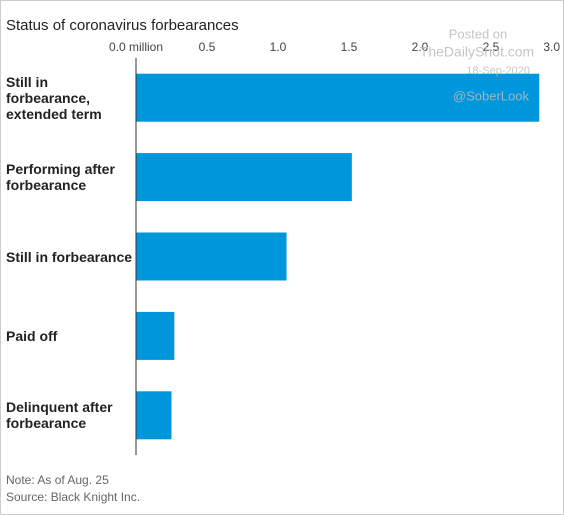  Describe the element at coordinates (478, 33) in the screenshot. I see `watermark: Posted on` at that location.